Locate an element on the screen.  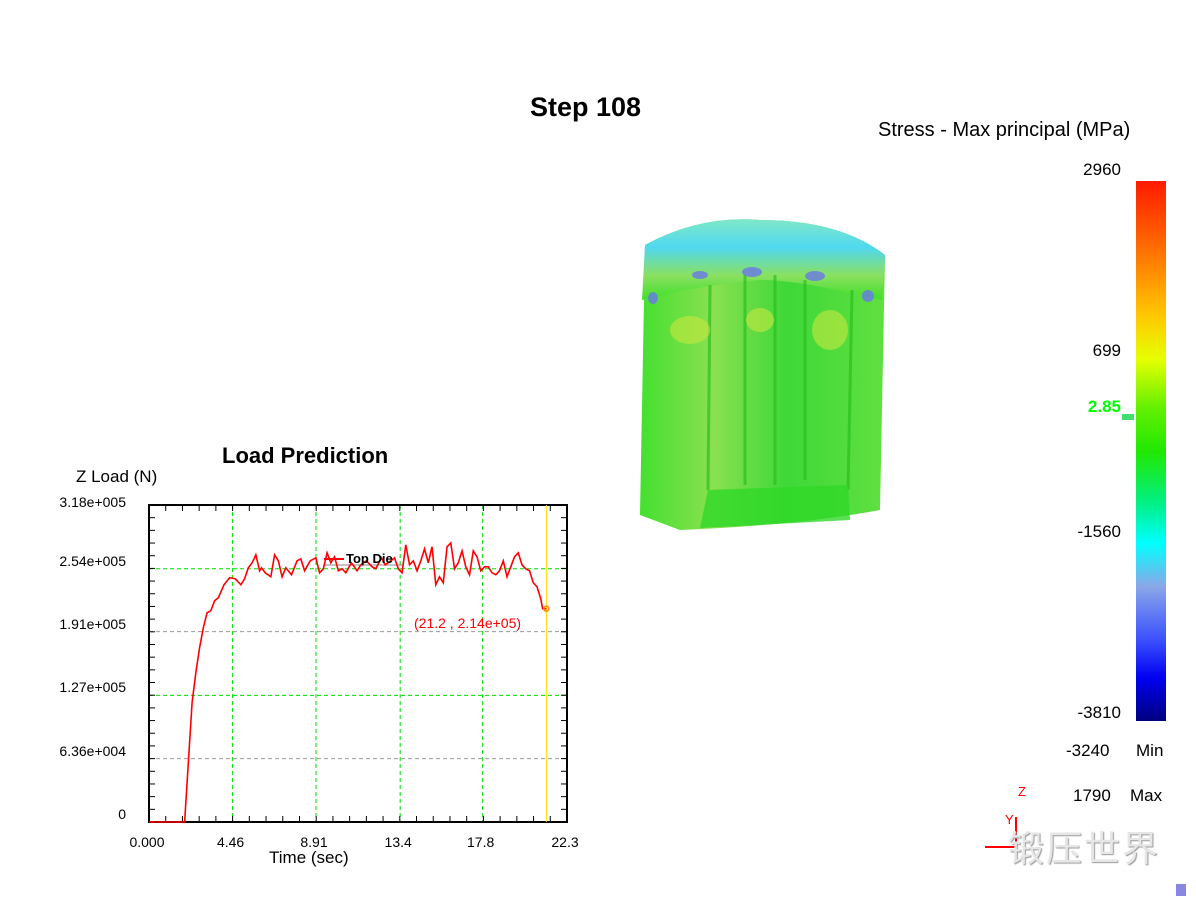
resize-grip-icon is located at coordinates (1181, 890).